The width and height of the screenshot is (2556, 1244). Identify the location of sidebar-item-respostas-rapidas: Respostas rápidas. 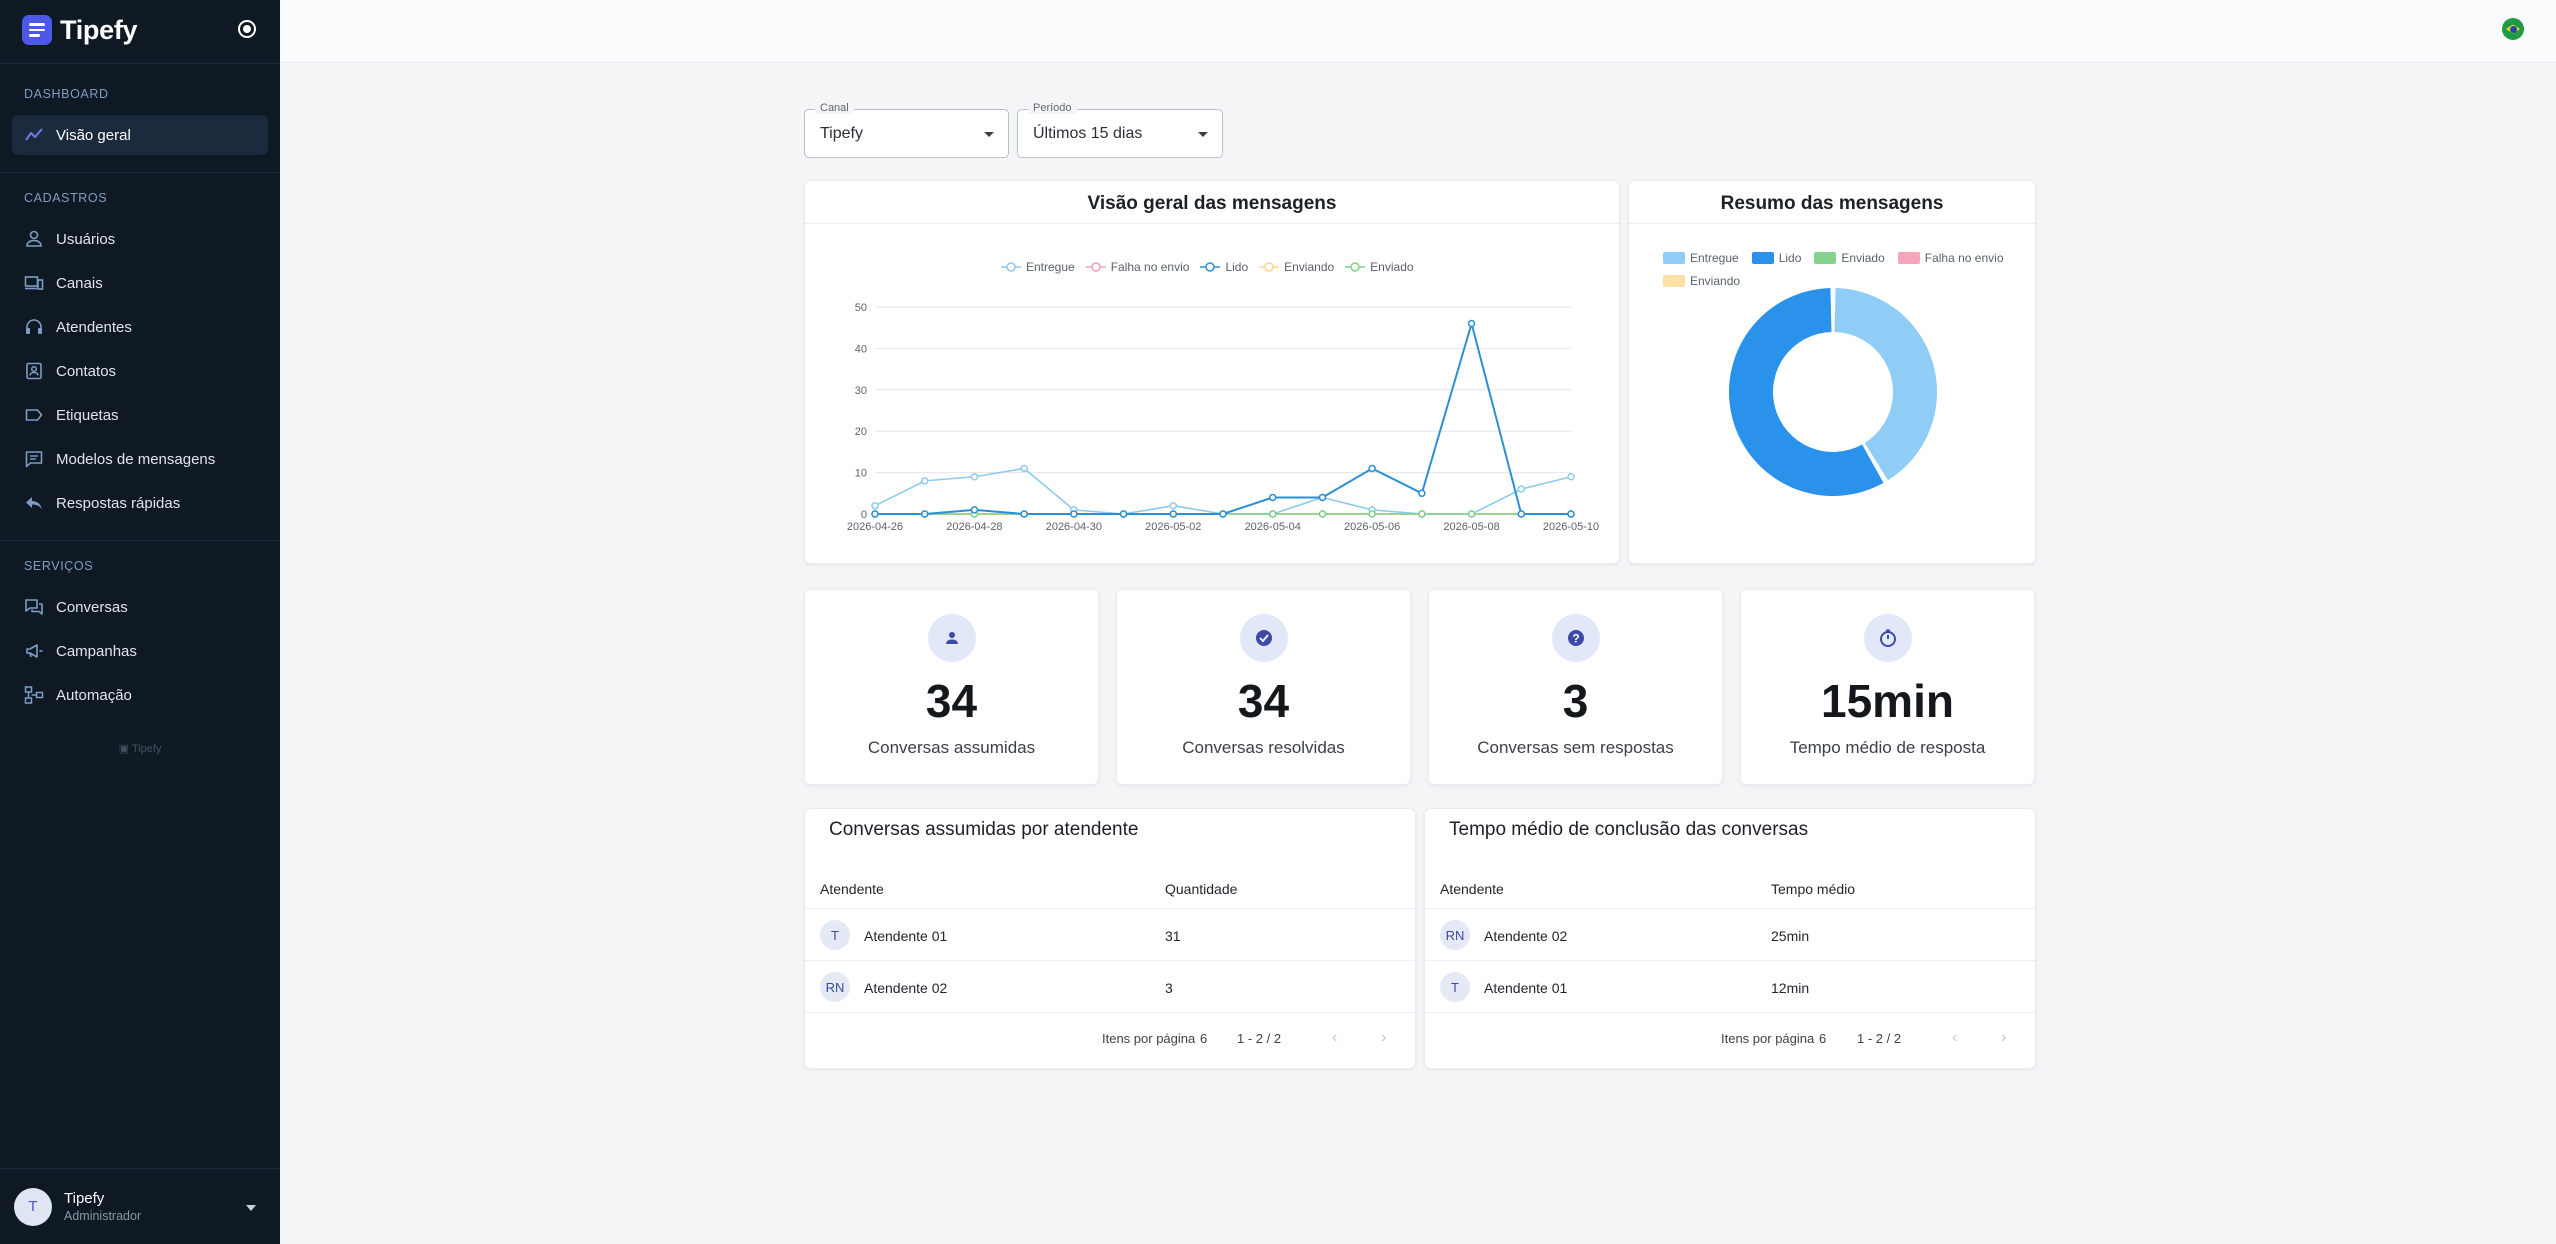
(140, 503).